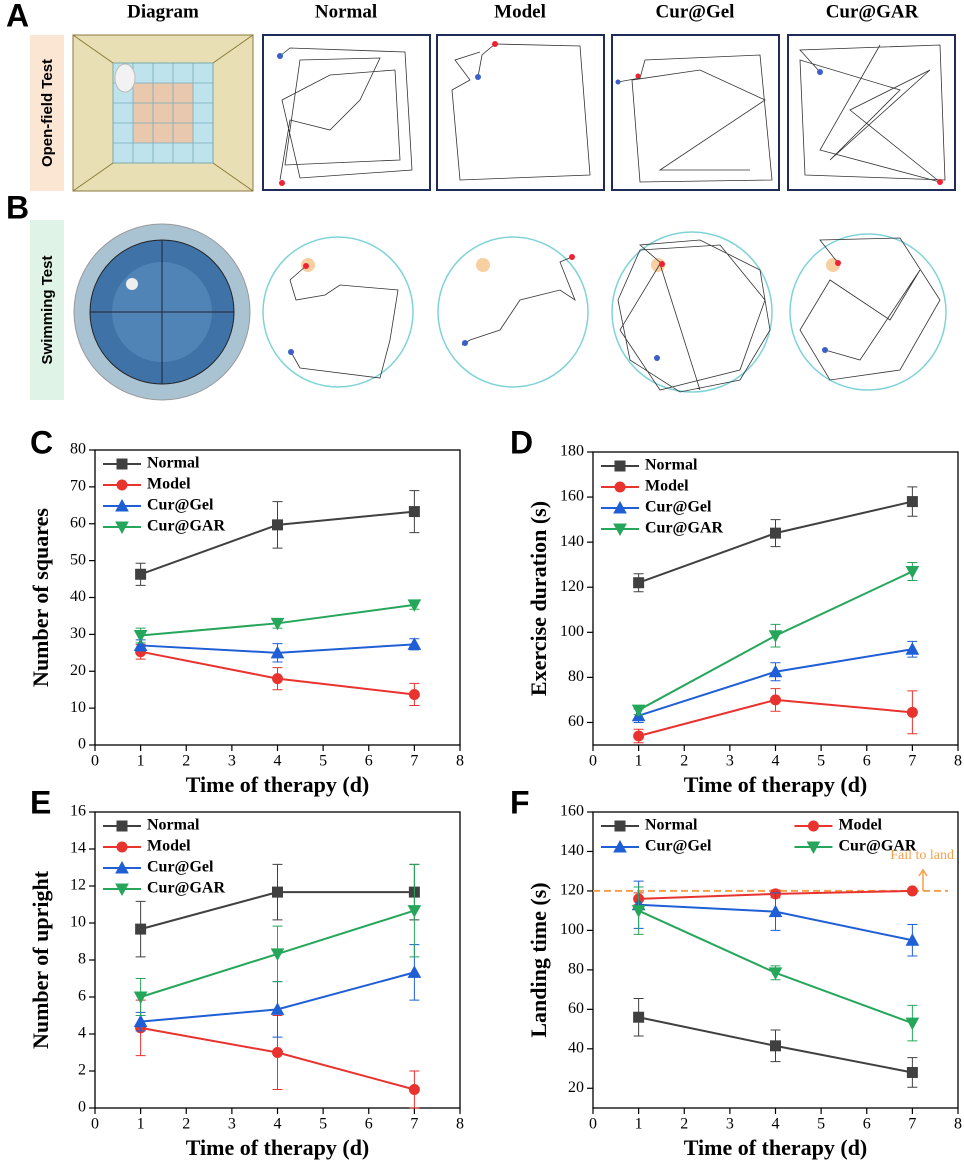  Describe the element at coordinates (860, 825) in the screenshot. I see `legend-label: Model` at that location.